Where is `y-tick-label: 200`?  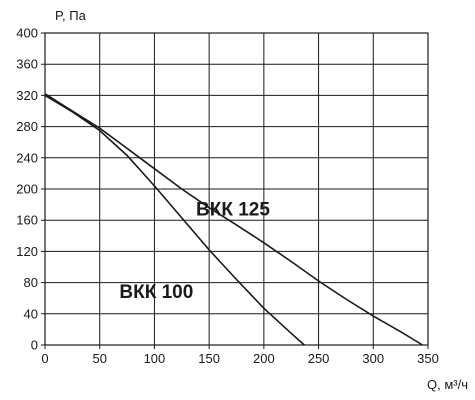 y-tick-label: 200 is located at coordinates (27, 189).